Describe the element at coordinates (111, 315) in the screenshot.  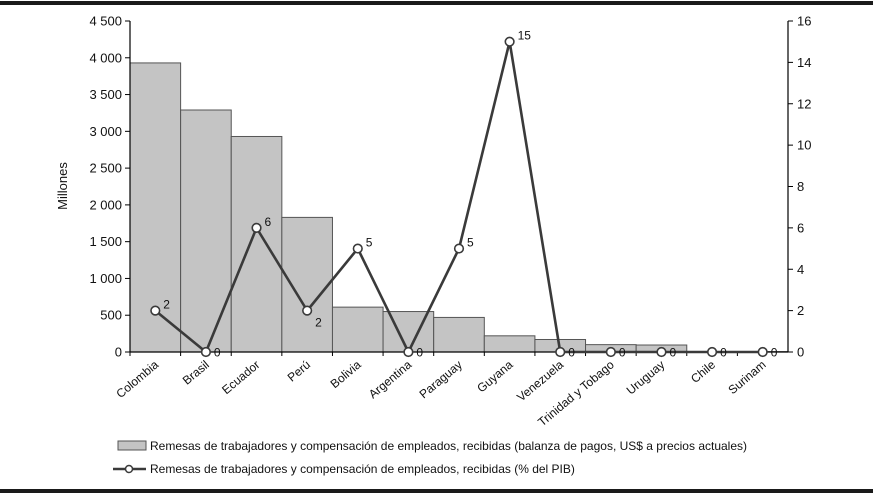
I see `y-left-tick-label-1: 500` at that location.